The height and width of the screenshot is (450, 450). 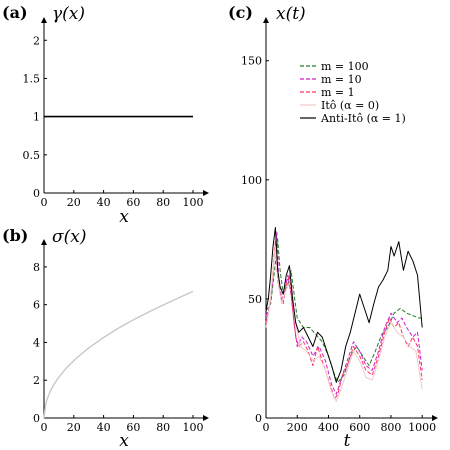 I want to click on panel-b-y-tick-label: 8, so click(x=36, y=267).